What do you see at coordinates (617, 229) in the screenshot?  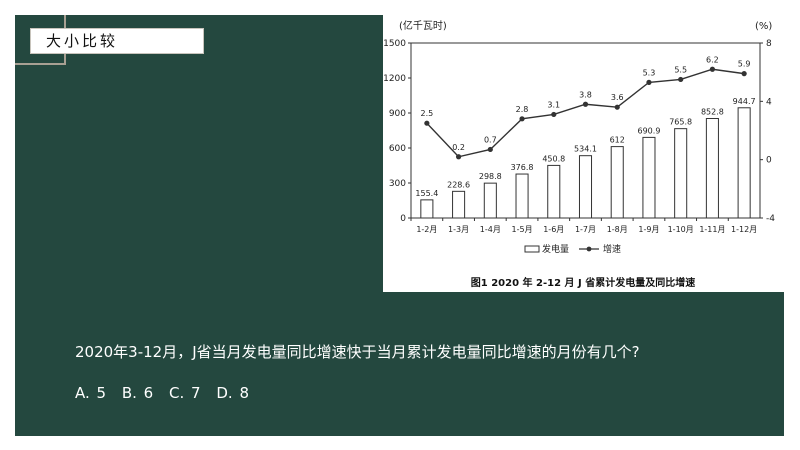 I see `x-tick-label: 1-8月` at bounding box center [617, 229].